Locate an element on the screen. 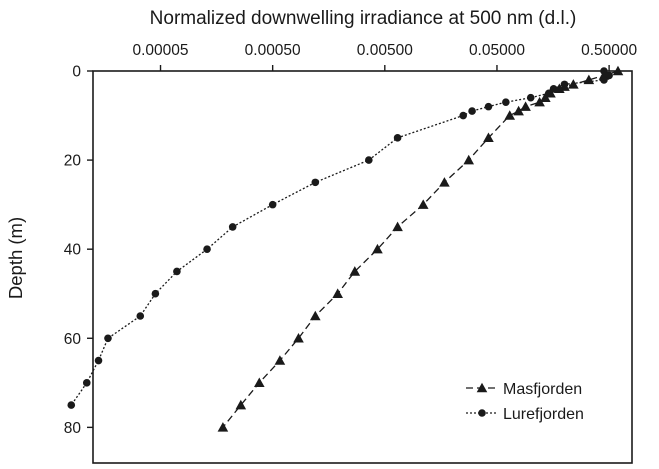 Image resolution: width=659 pixels, height=469 pixels. y-axis: 0 20 40 60 80 is located at coordinates (78, 250).